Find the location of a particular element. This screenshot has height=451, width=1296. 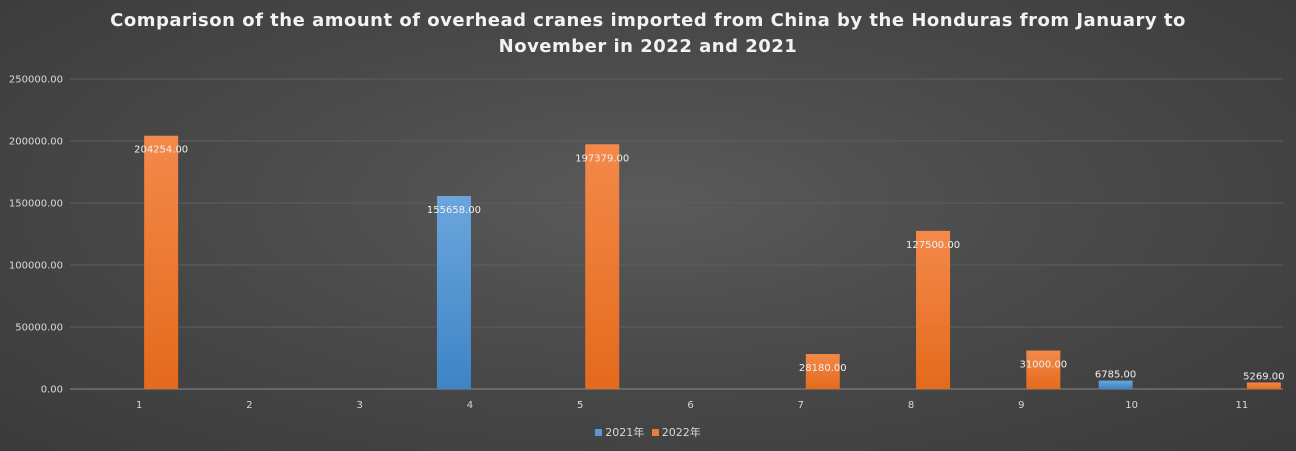

y-tick-label: 250000.00 is located at coordinates (36, 80).